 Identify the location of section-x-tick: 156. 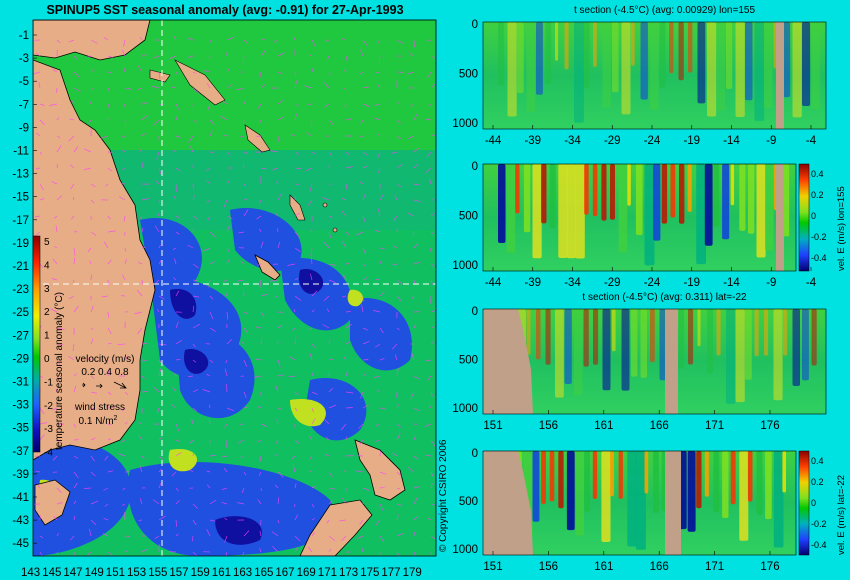
(548, 567).